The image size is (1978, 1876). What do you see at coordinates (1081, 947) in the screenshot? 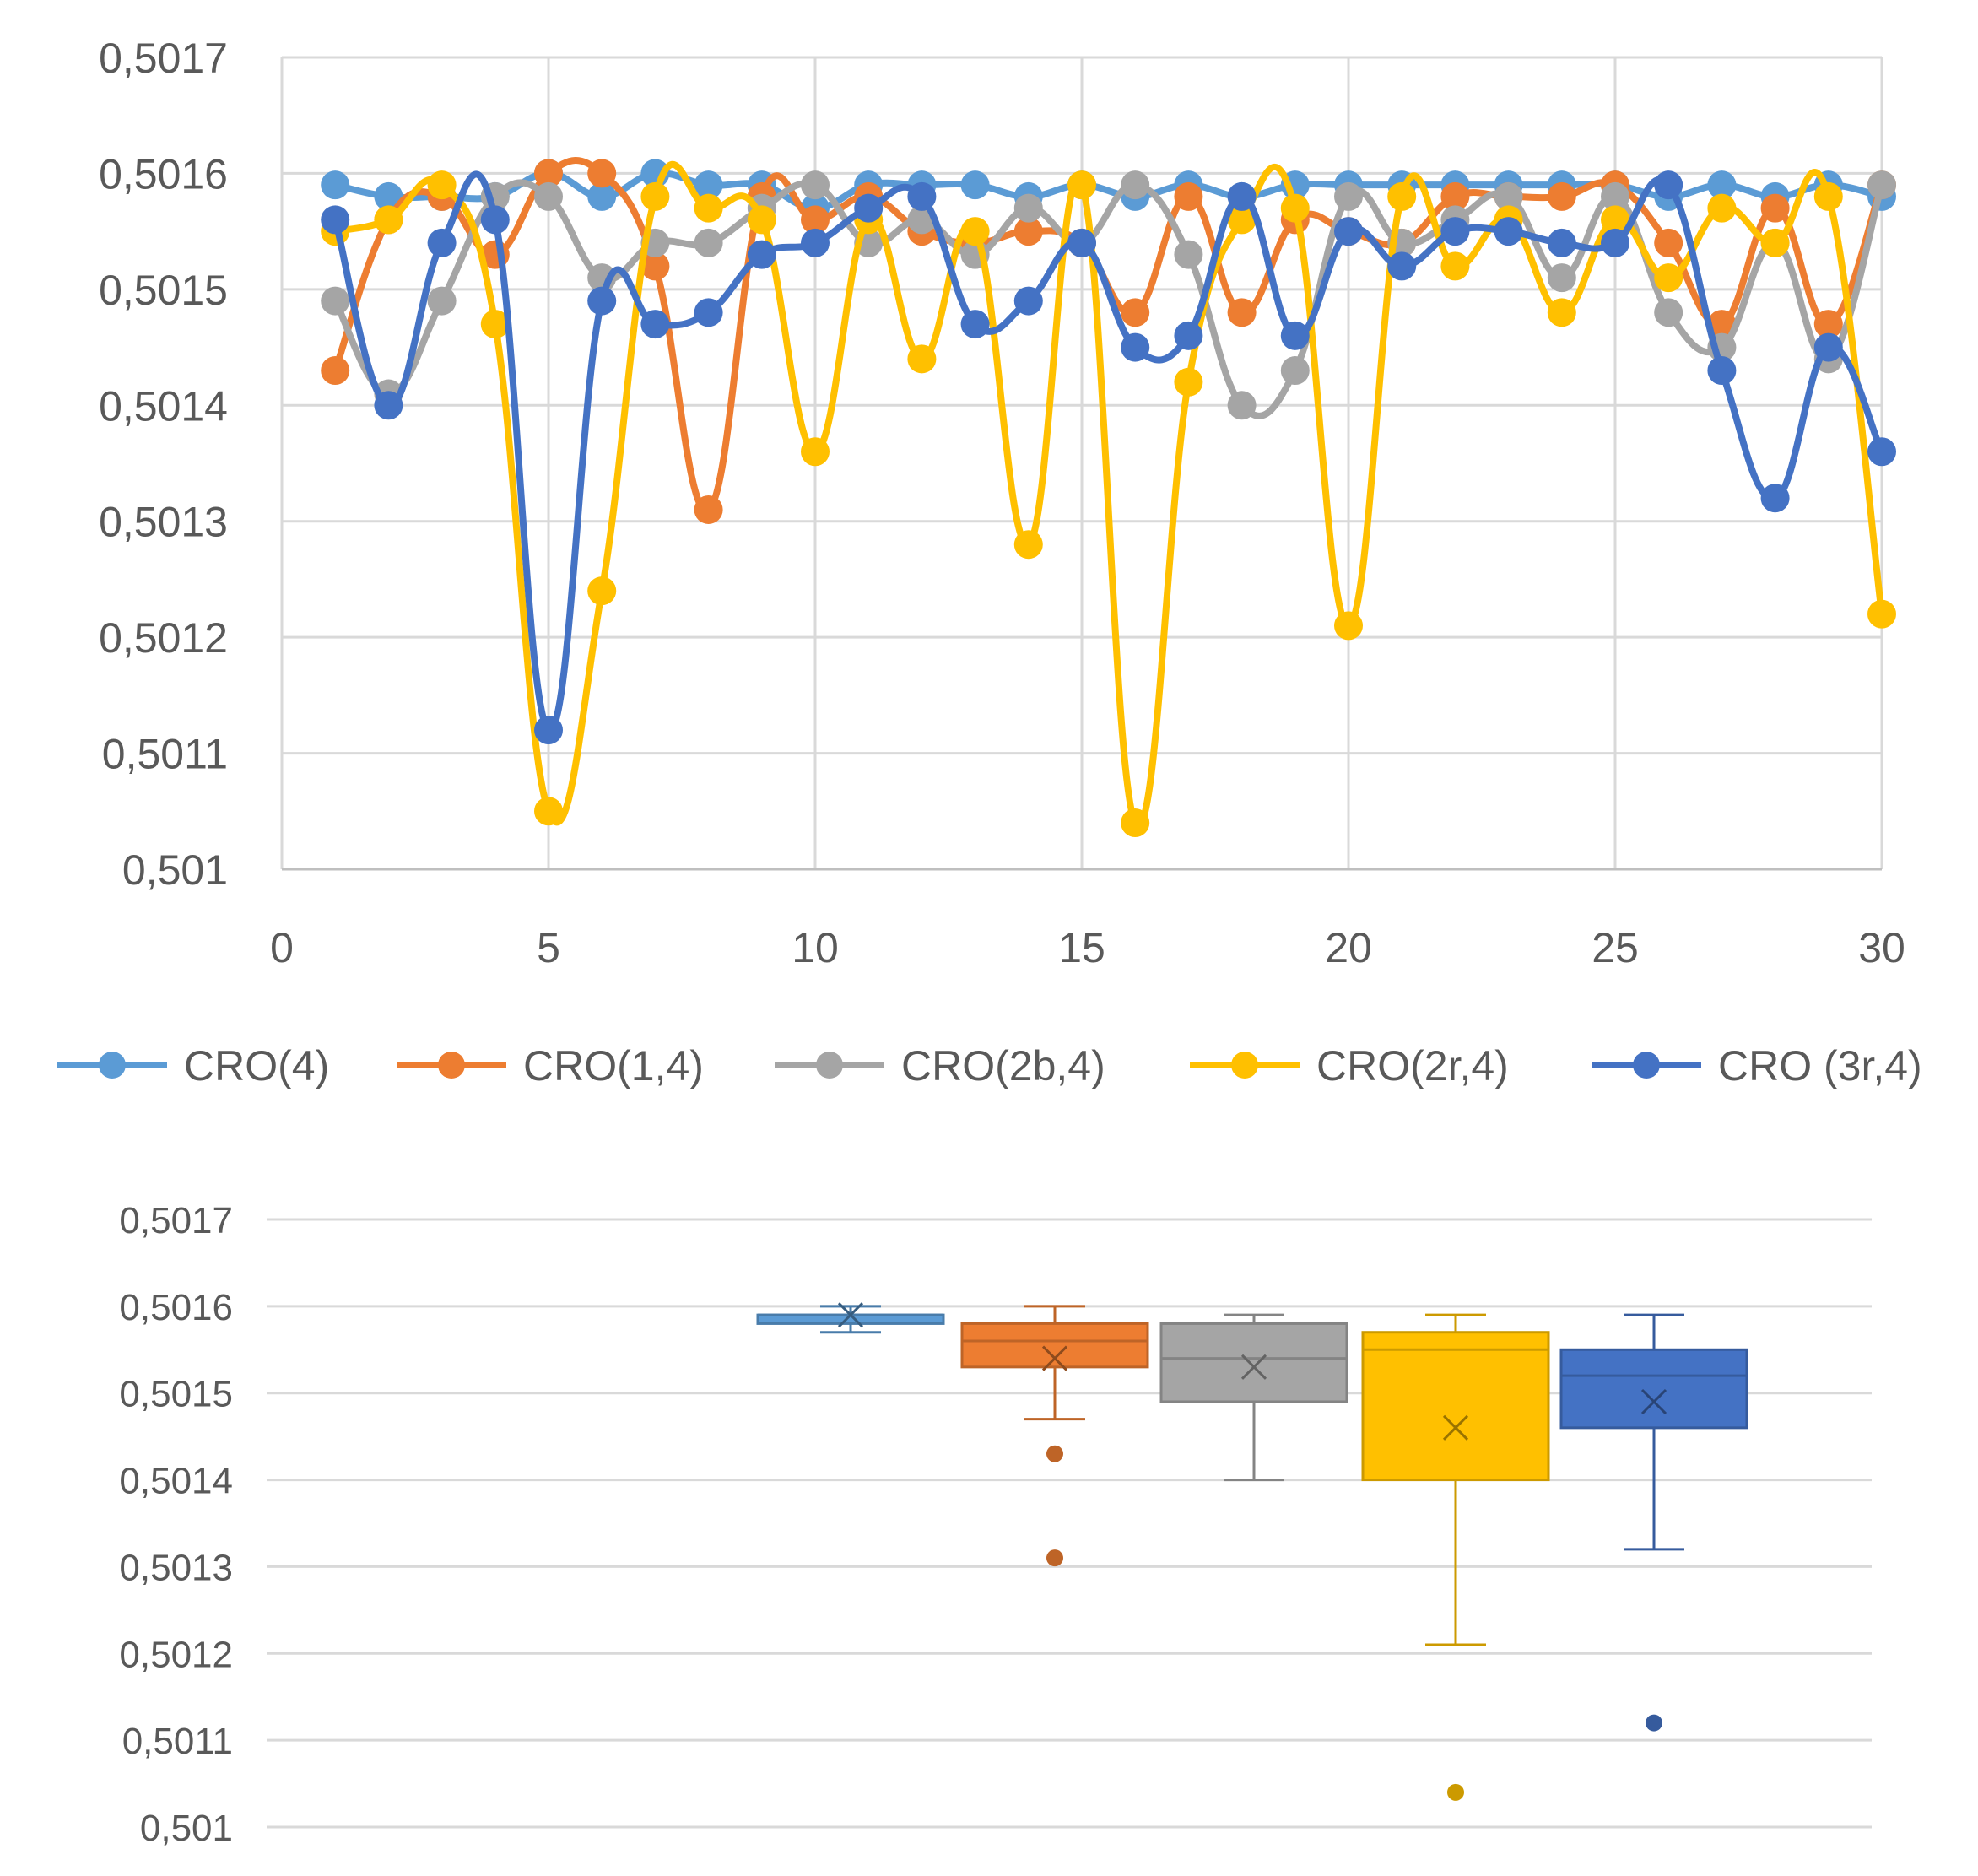
I see `x-tick-label: 15` at bounding box center [1081, 947].